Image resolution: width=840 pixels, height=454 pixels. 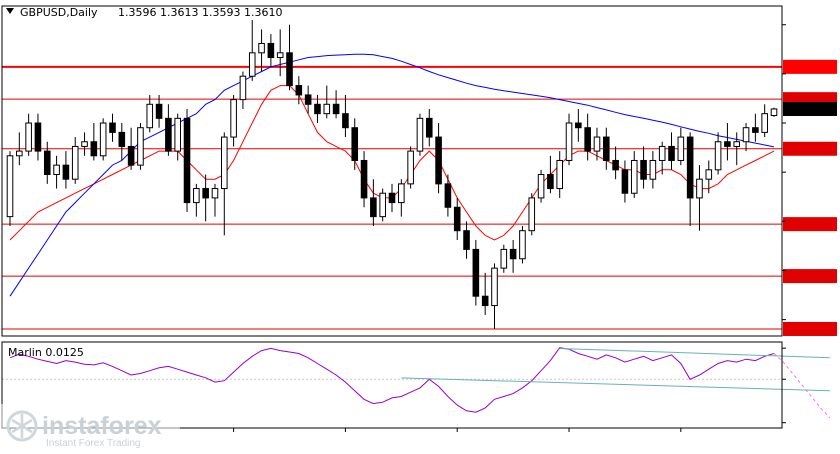 I want to click on current-price-tag, so click(x=810, y=108).